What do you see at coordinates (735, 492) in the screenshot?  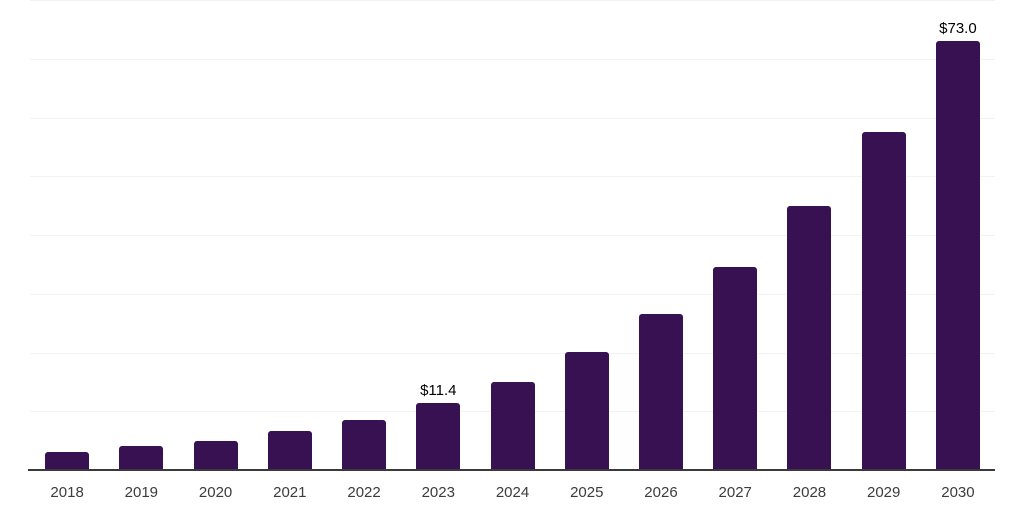 I see `x-tick-label-2027: 2027` at bounding box center [735, 492].